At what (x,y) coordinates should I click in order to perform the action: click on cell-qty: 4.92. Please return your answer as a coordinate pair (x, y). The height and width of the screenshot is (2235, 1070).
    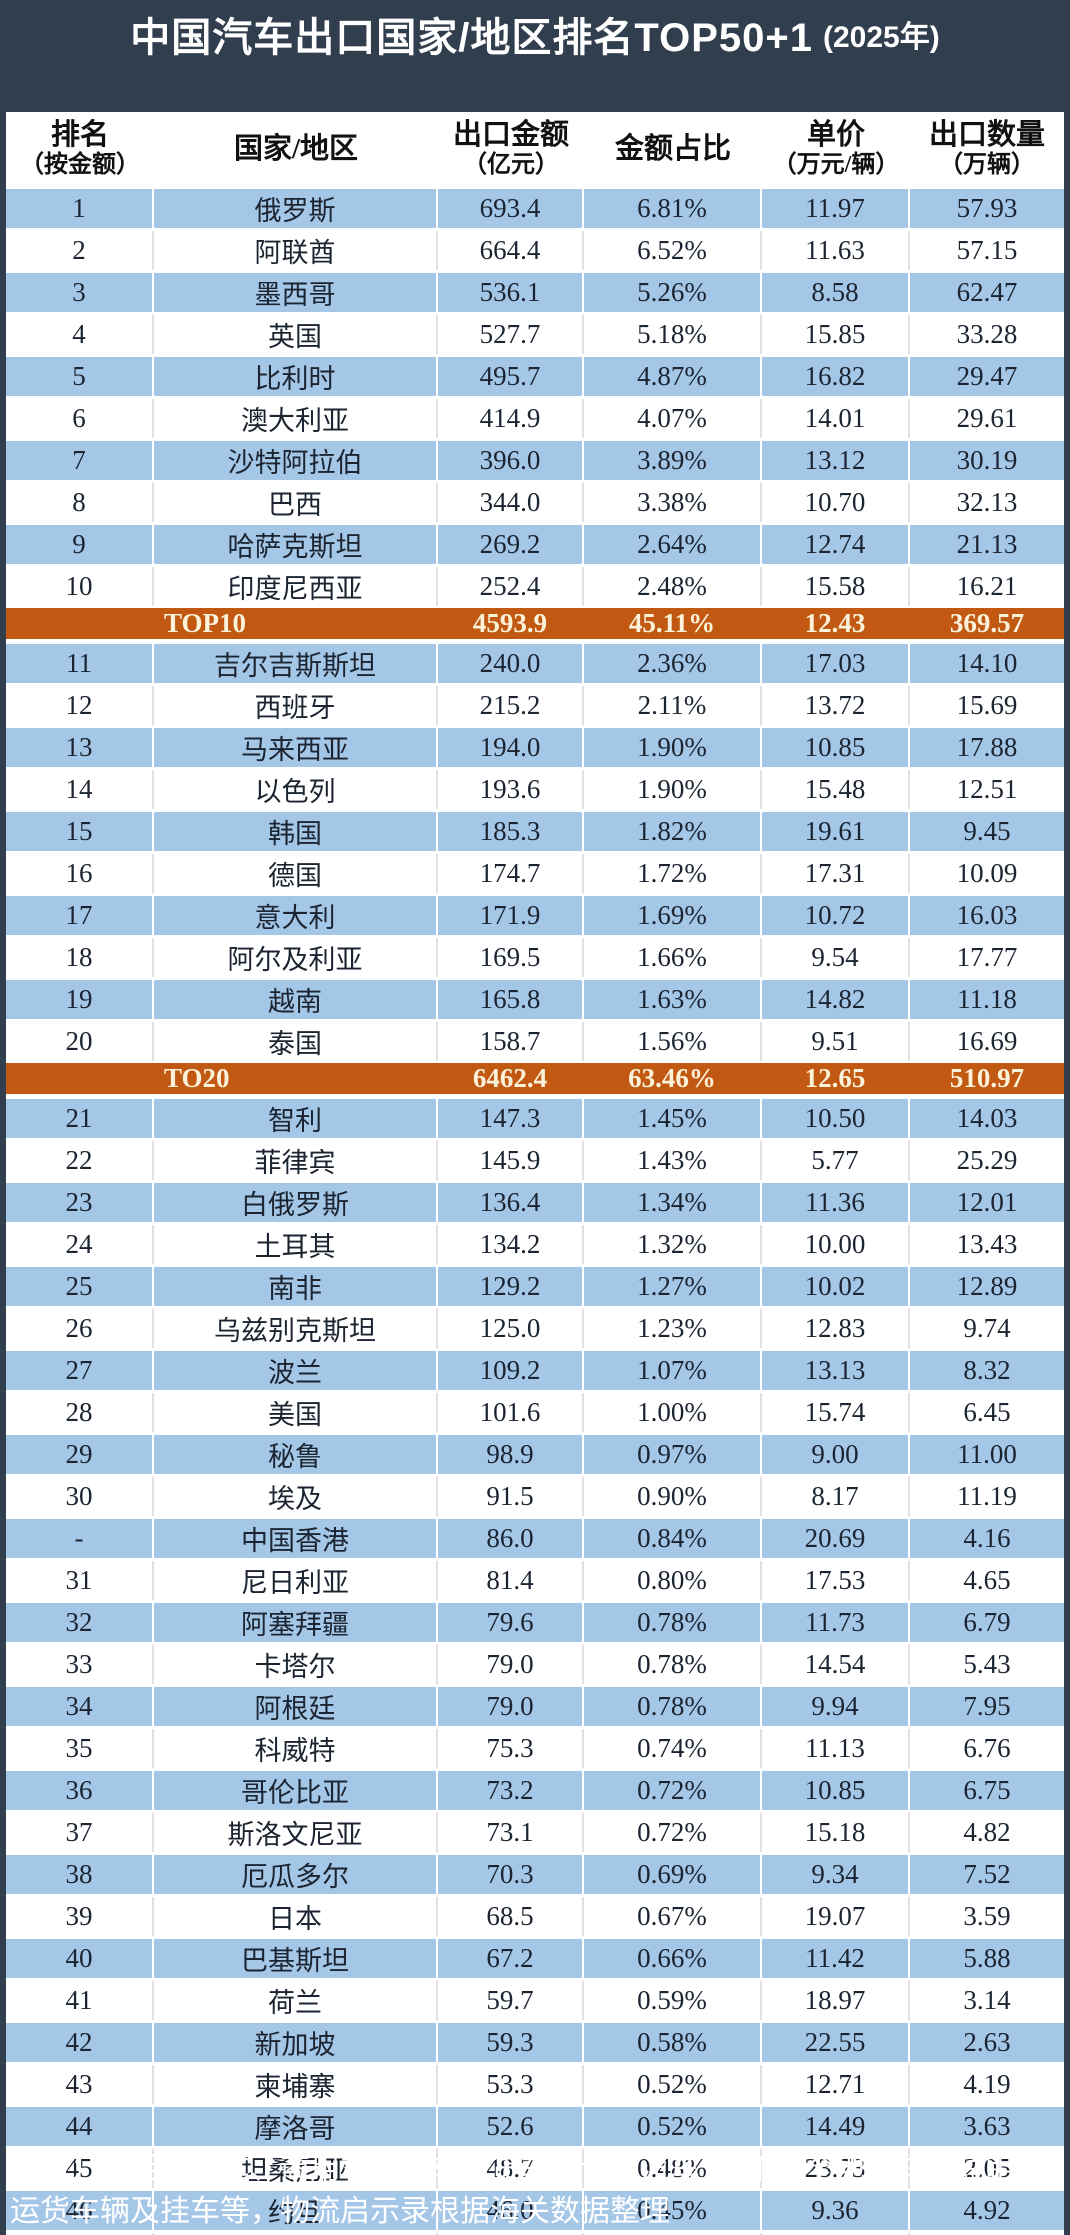
    Looking at the image, I should click on (987, 2210).